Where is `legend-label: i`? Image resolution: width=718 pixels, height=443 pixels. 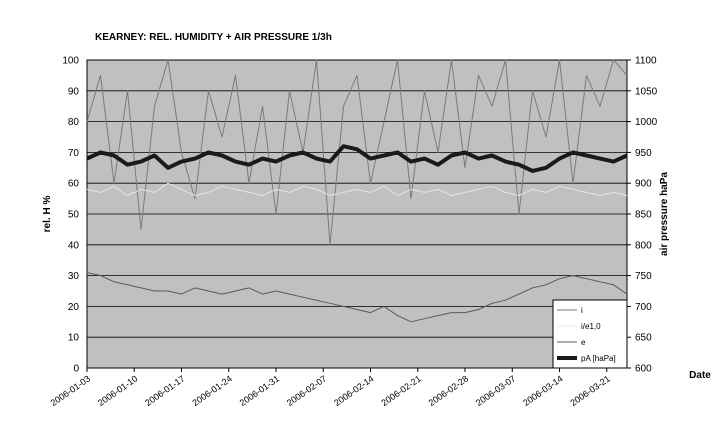 legend-label: i is located at coordinates (582, 310).